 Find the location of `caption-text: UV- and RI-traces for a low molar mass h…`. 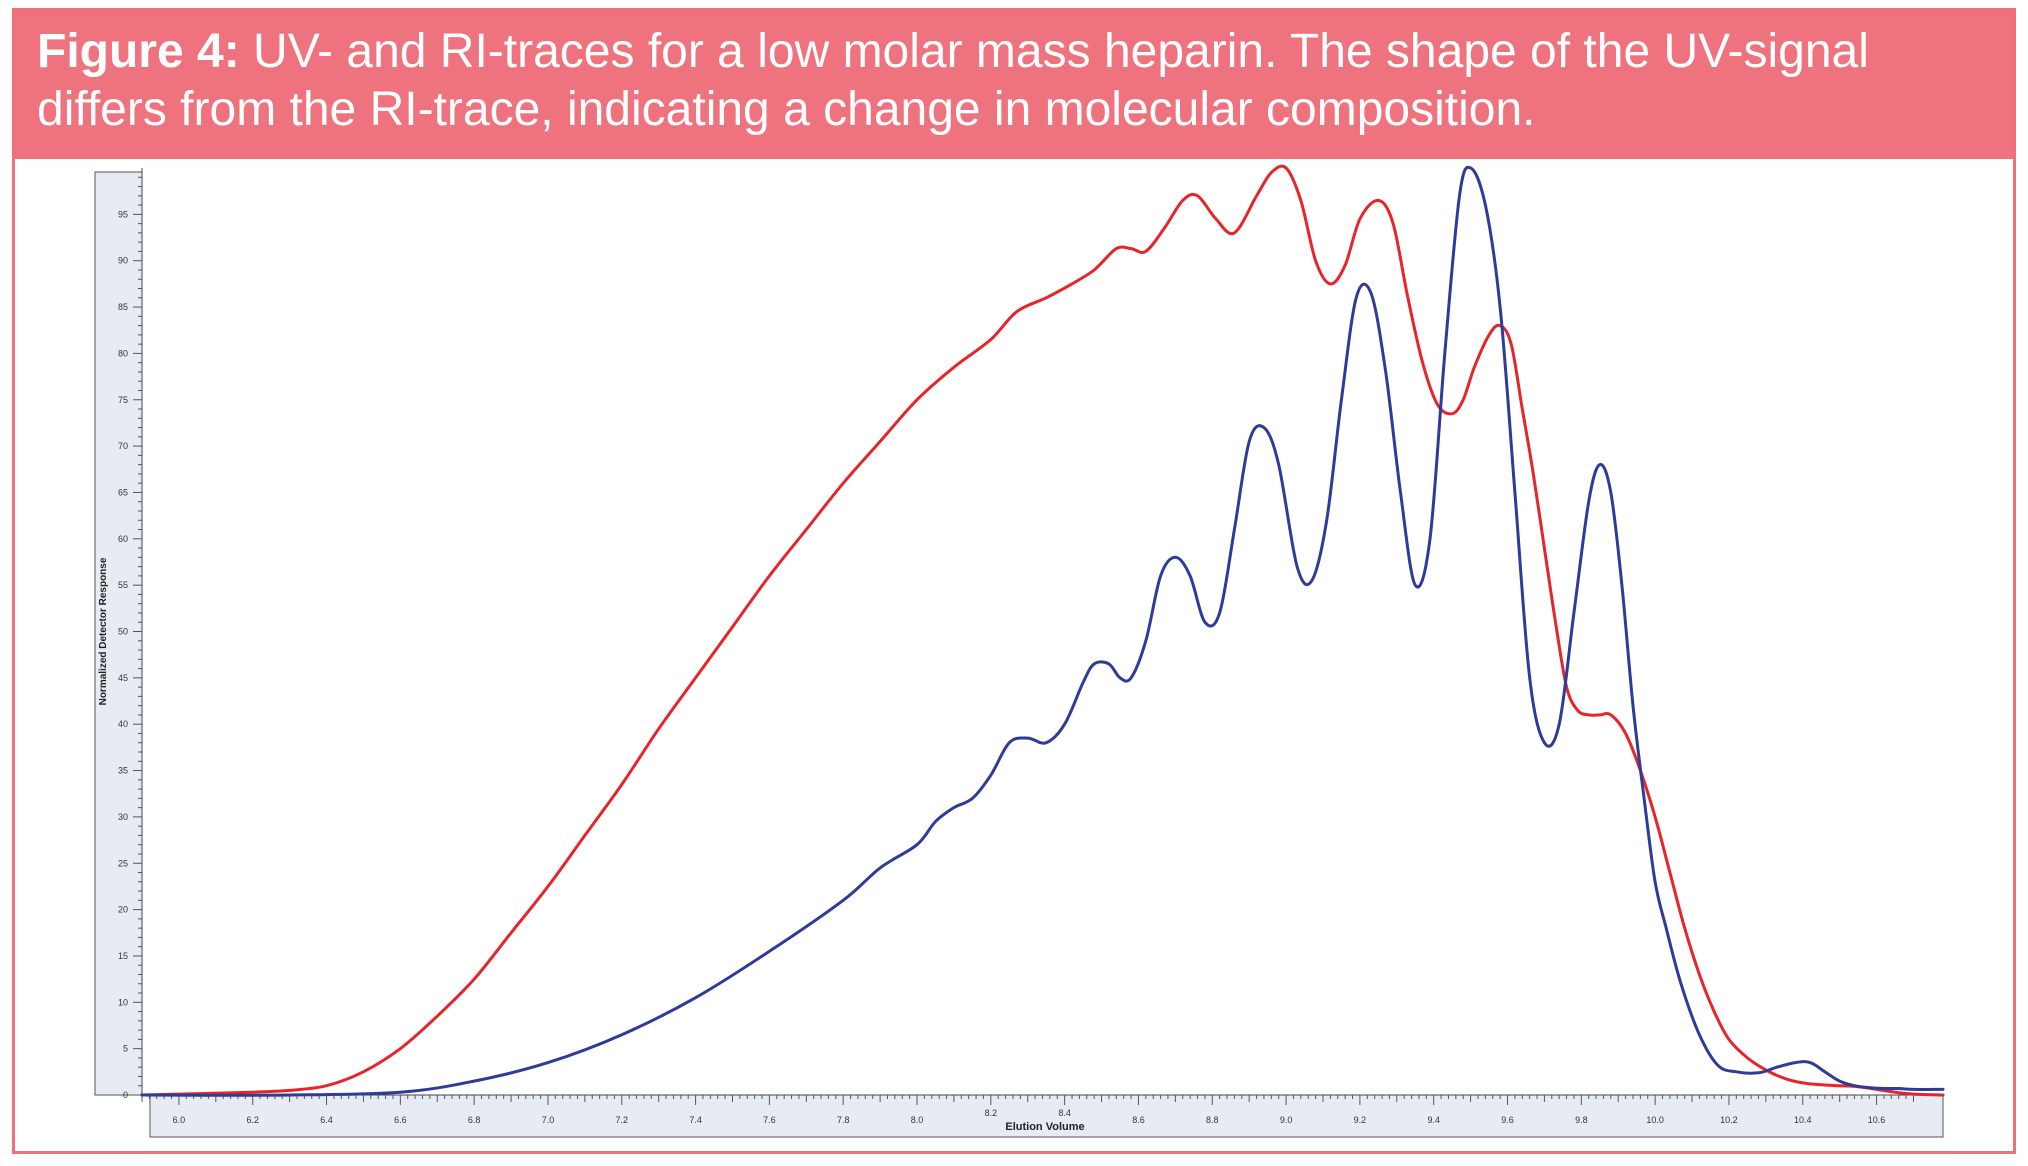

caption-text: UV- and RI-traces for a low molar mass h… is located at coordinates (953, 80).